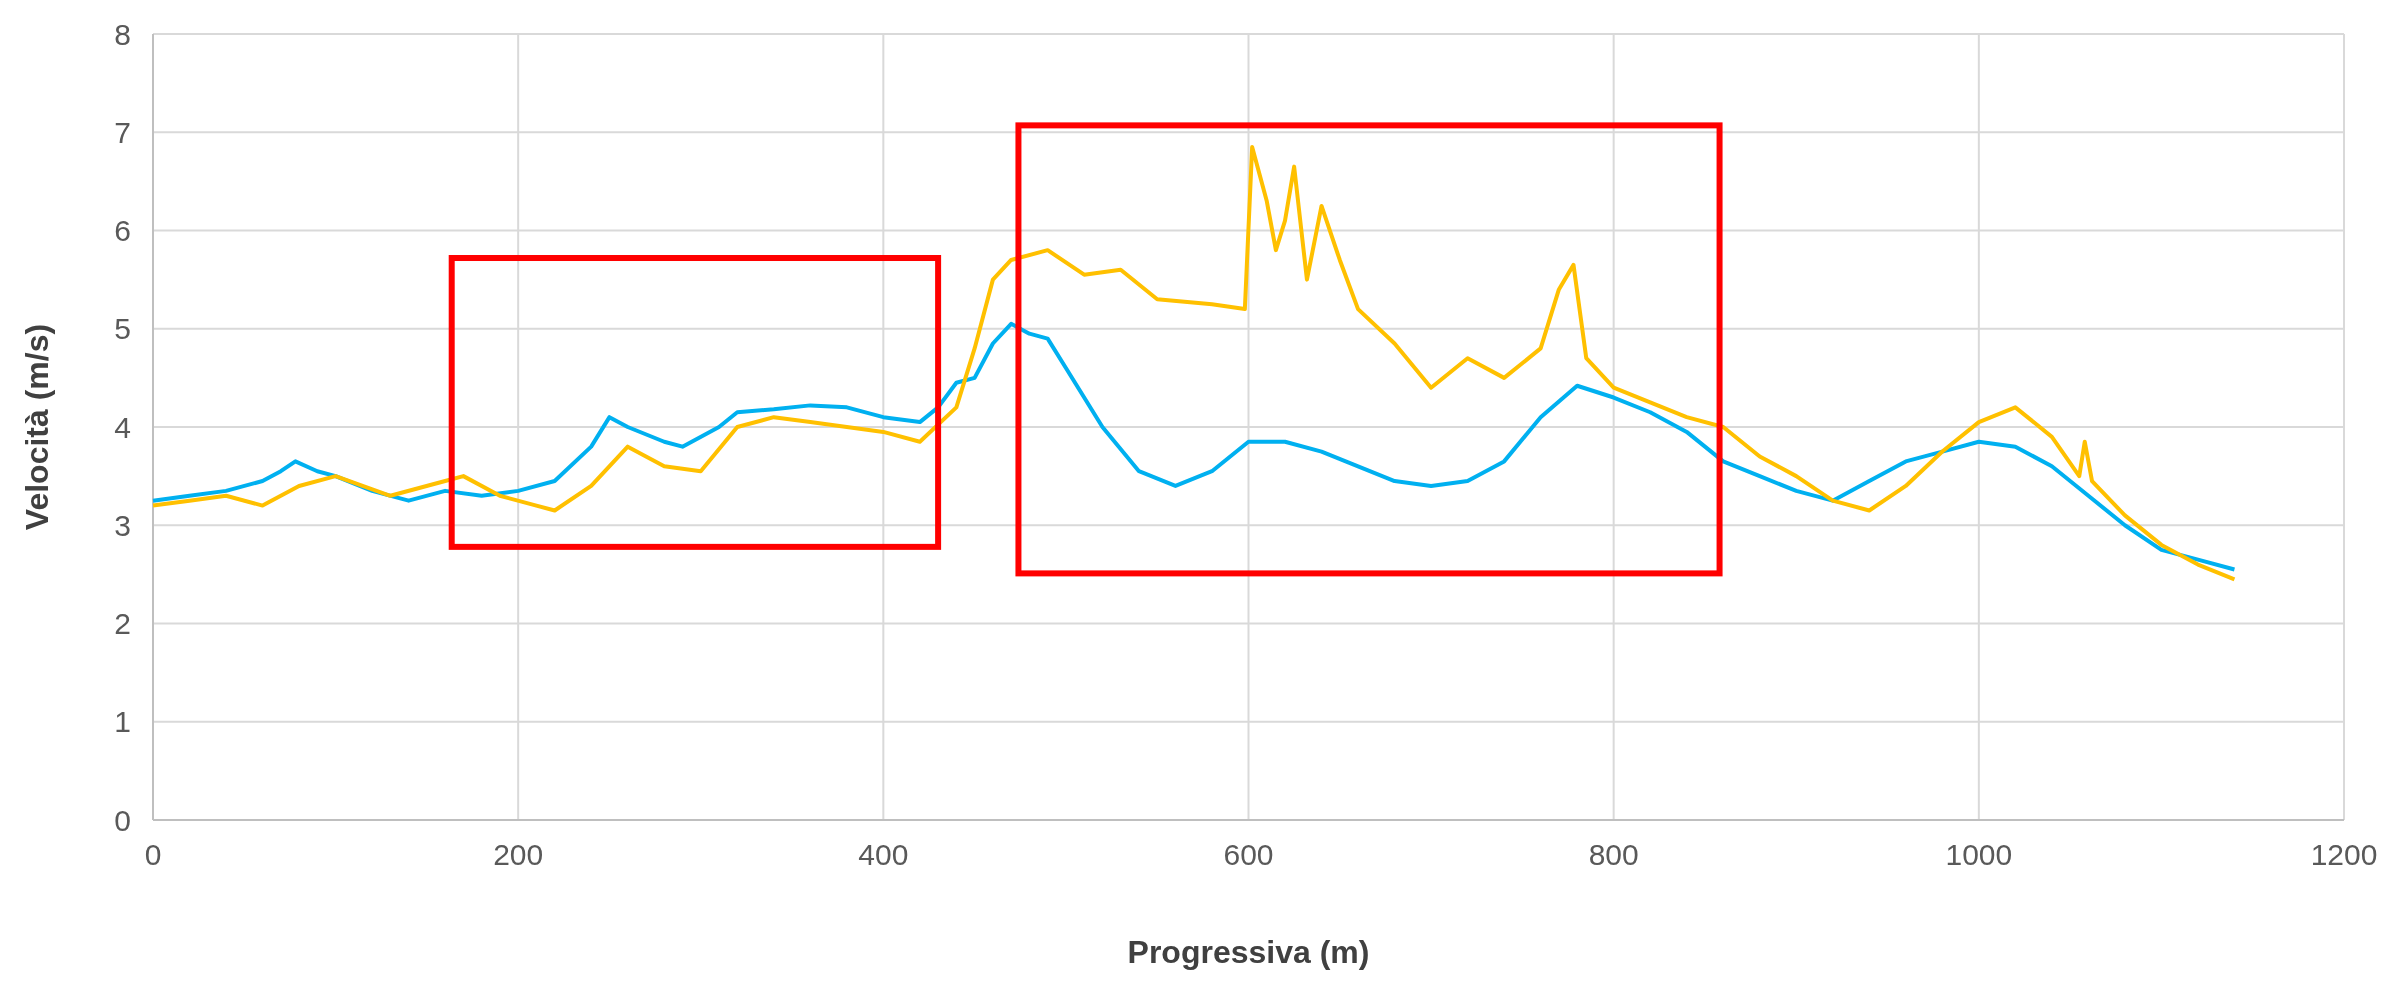 Image resolution: width=2402 pixels, height=993 pixels. Describe the element at coordinates (122, 329) in the screenshot. I see `y-tick-label: 5` at that location.